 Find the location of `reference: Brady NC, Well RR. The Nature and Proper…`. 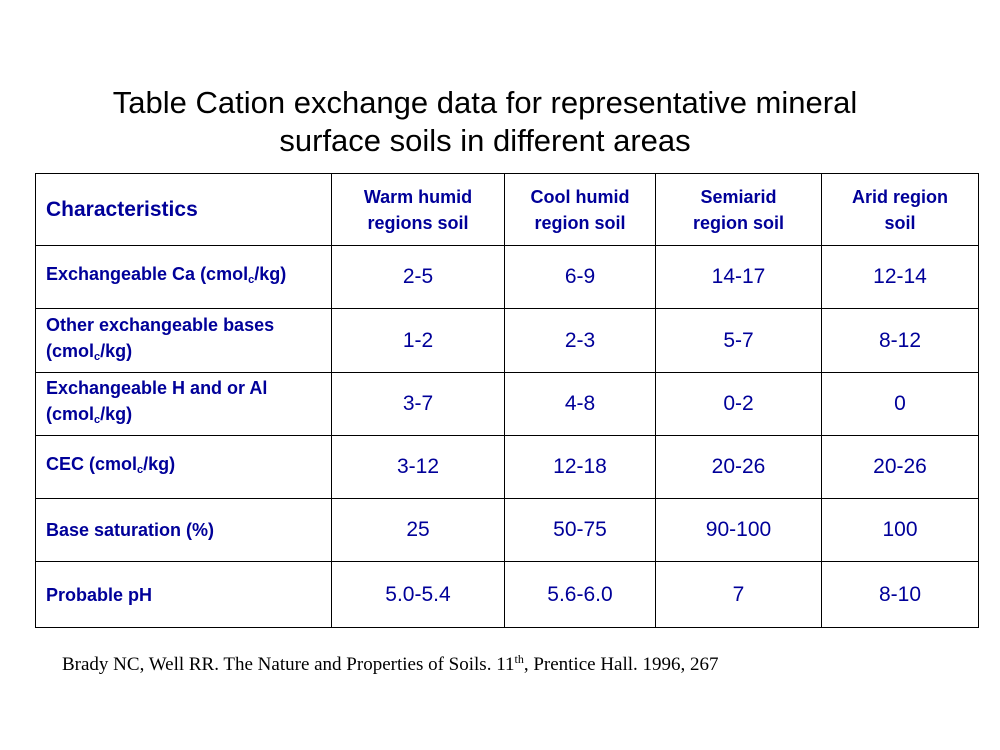

reference: Brady NC, Well RR. The Nature and Proper… is located at coordinates (390, 664).